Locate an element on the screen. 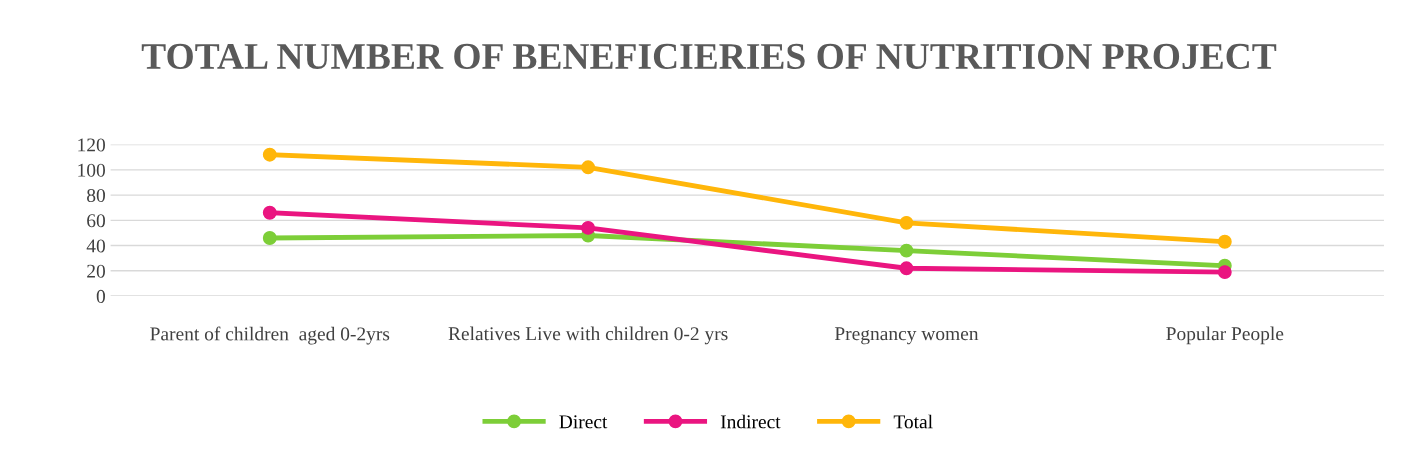  y-tick-label: 0 is located at coordinates (100, 296).